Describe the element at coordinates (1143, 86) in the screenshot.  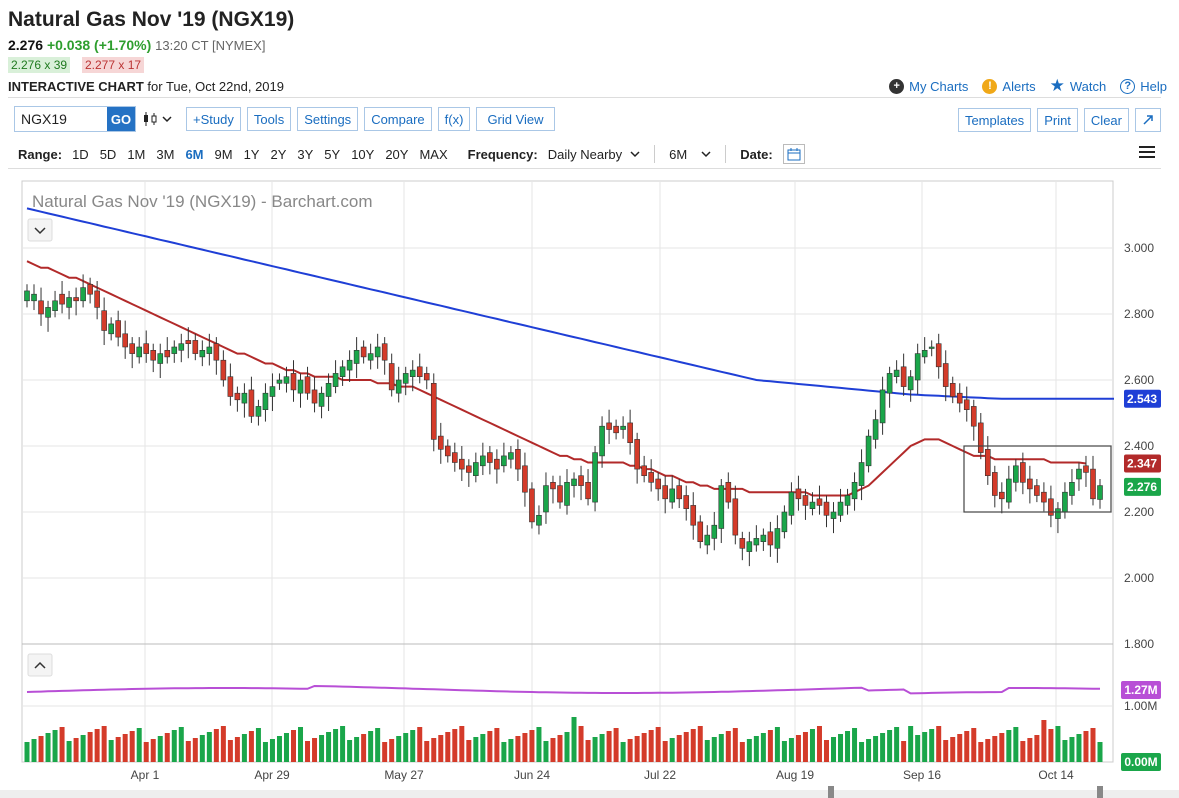
I see `help-link: ? Help` at that location.